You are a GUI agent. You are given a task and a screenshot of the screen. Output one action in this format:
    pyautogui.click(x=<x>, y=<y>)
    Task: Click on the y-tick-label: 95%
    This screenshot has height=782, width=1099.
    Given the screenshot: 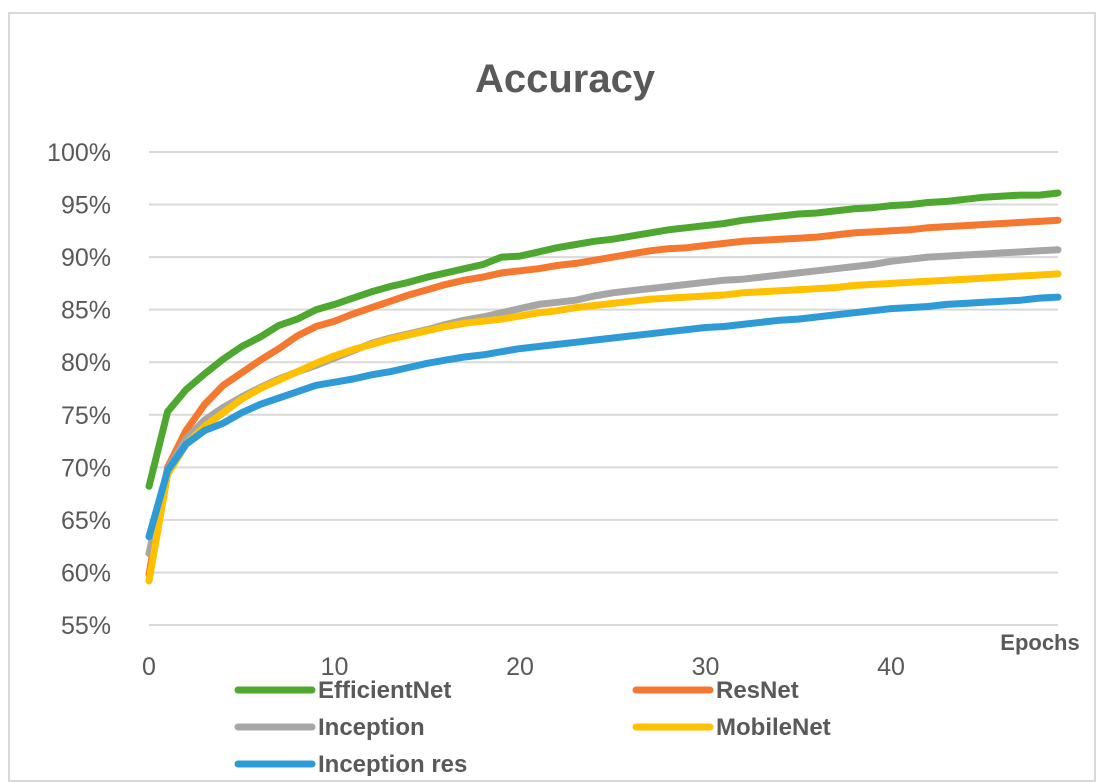 What is the action you would take?
    pyautogui.click(x=86, y=206)
    